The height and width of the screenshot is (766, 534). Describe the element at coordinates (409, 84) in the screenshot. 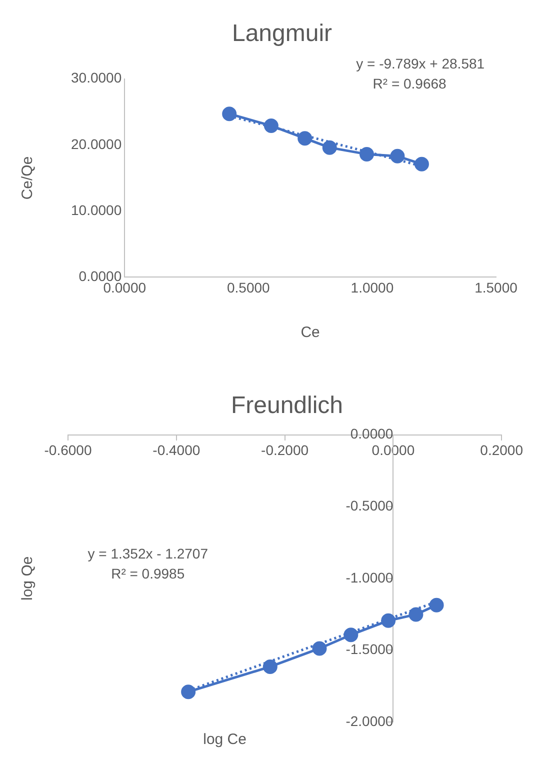

I see `annotation: R² = 0.9668` at that location.